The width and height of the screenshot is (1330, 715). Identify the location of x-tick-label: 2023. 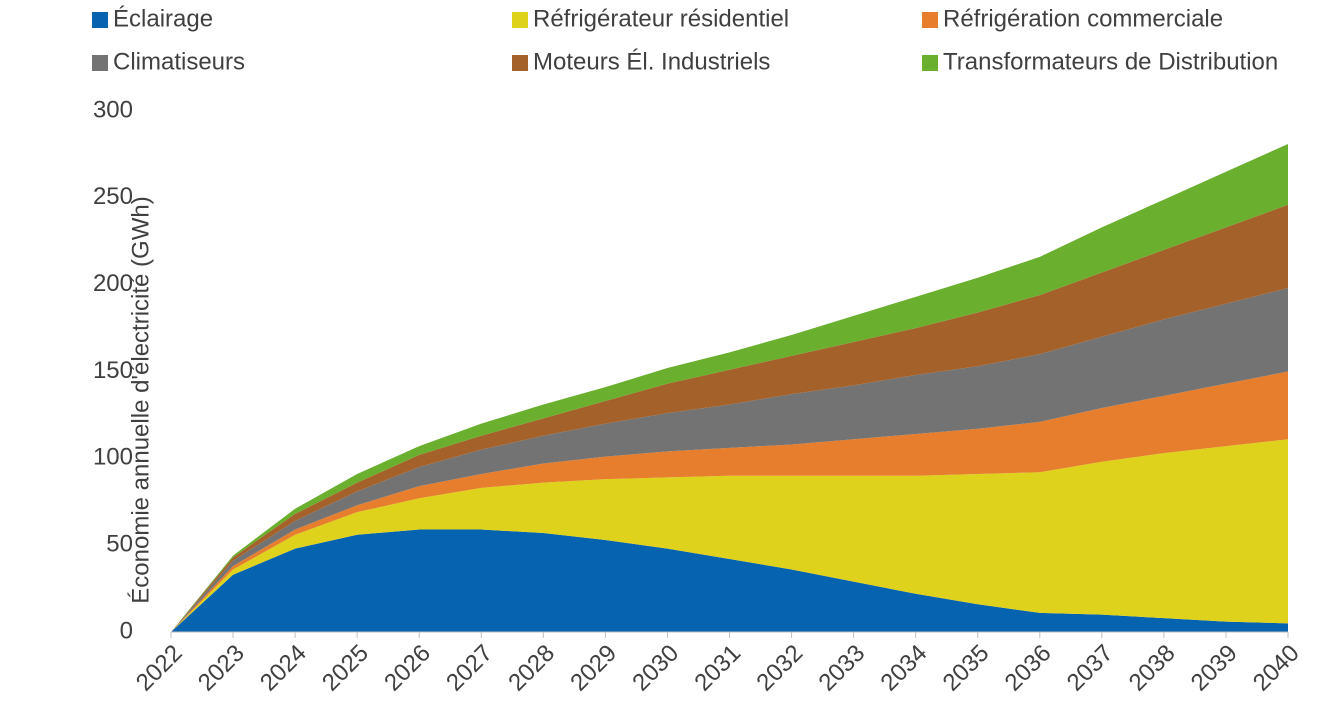
(221, 668).